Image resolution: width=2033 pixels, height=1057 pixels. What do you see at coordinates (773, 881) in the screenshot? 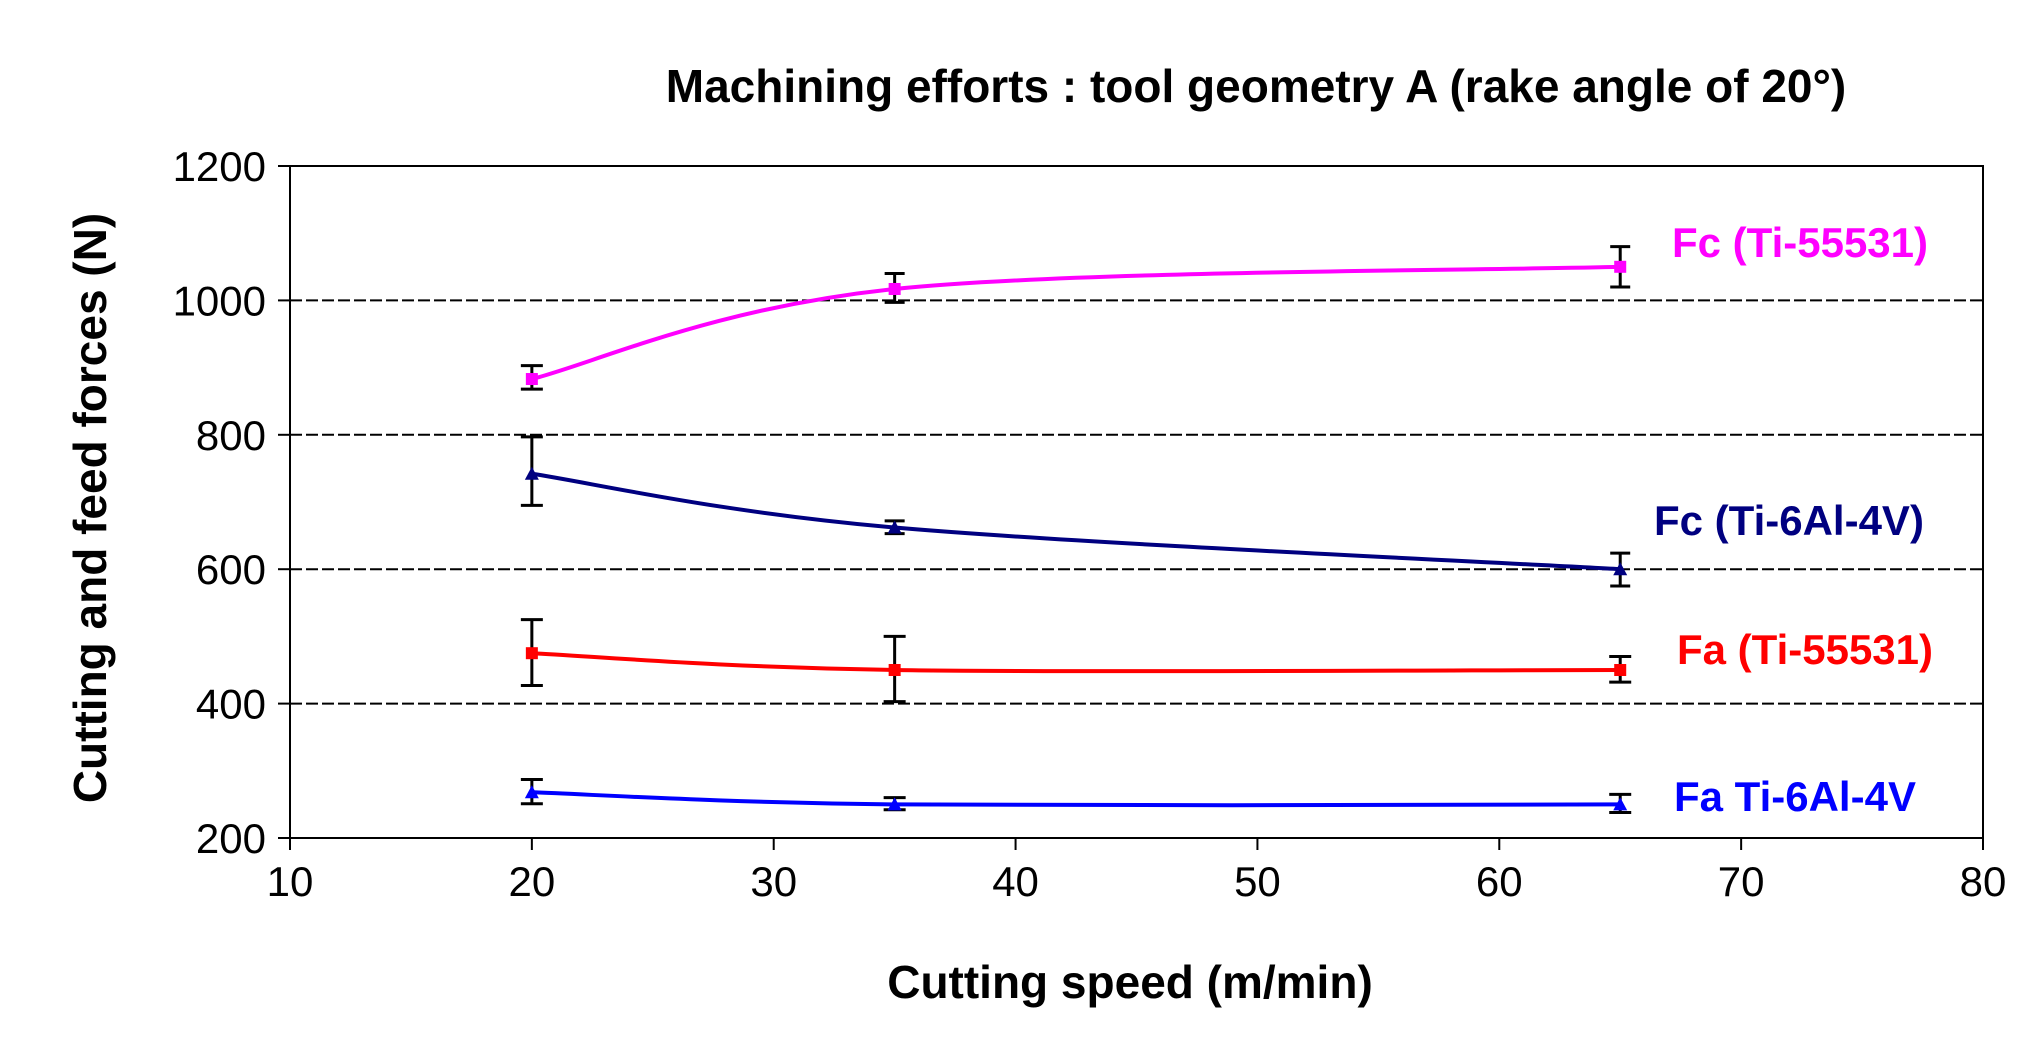
I see `x-tick-label-30: 30` at bounding box center [773, 881].